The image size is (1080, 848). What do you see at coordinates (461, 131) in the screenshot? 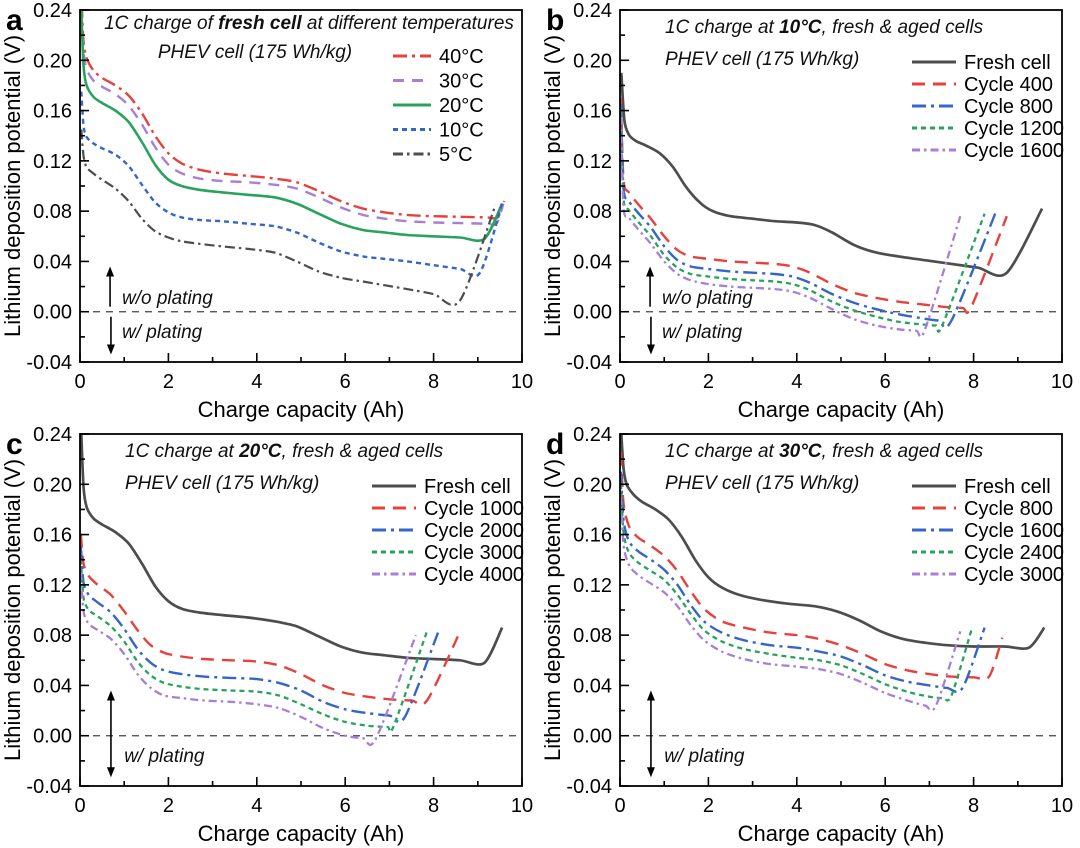
I see `legend-label: 10°C` at bounding box center [461, 131].